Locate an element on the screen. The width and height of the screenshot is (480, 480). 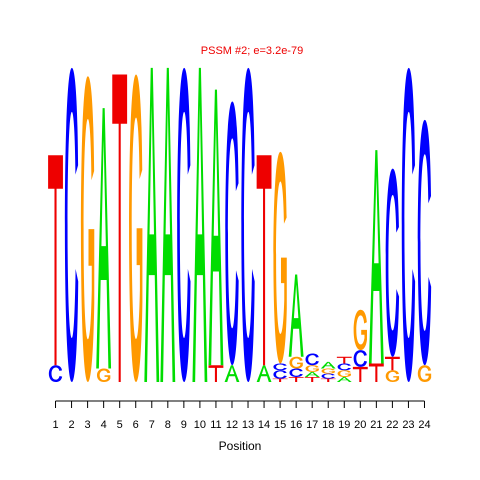
x-tick-label-1: 1 is located at coordinates (55, 425).